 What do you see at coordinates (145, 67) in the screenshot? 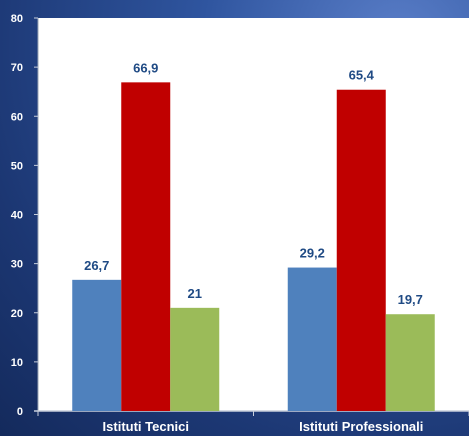
I see `data-label: 66,9` at bounding box center [145, 67].